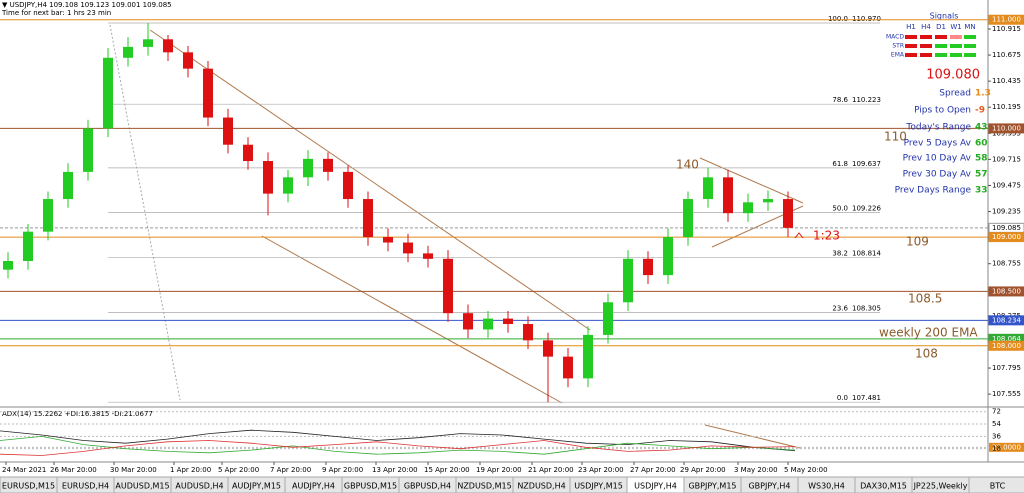 This screenshot has height=493, width=1024. Describe the element at coordinates (427, 486) in the screenshot. I see `tab-label: GBPUSD,H4` at that location.